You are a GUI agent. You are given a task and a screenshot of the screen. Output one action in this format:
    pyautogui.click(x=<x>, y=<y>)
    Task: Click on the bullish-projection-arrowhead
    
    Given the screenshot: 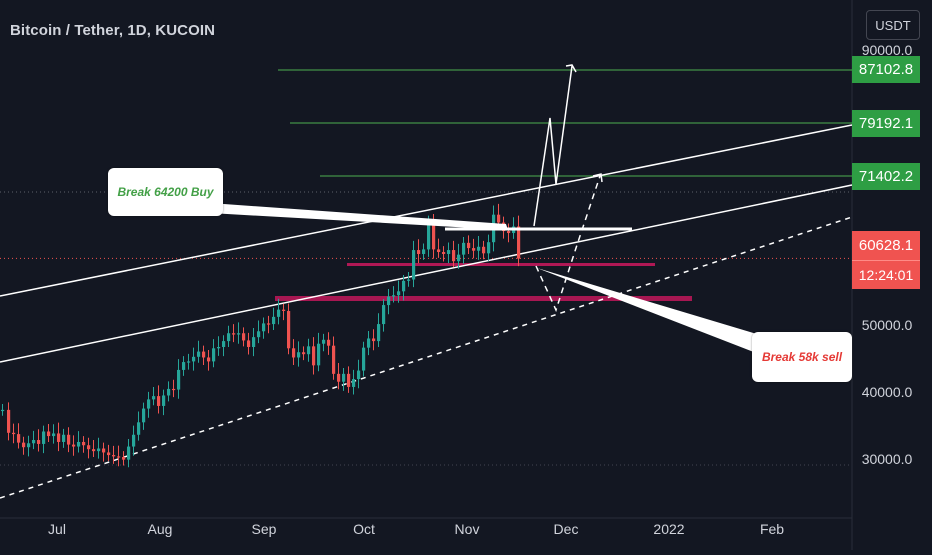 What is the action you would take?
    pyautogui.click(x=571, y=68)
    